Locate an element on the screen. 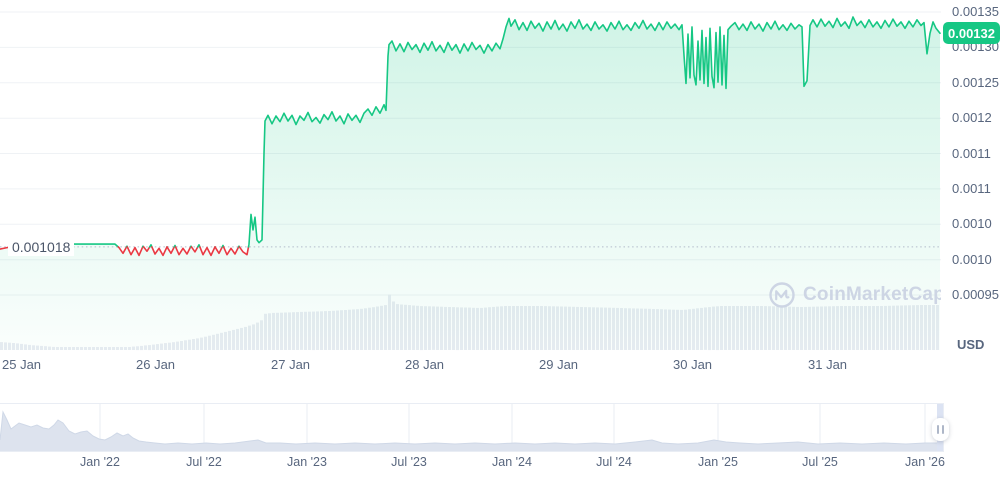 This screenshot has height=481, width=1007. timeline-tick-label: Jan '26 is located at coordinates (925, 462).